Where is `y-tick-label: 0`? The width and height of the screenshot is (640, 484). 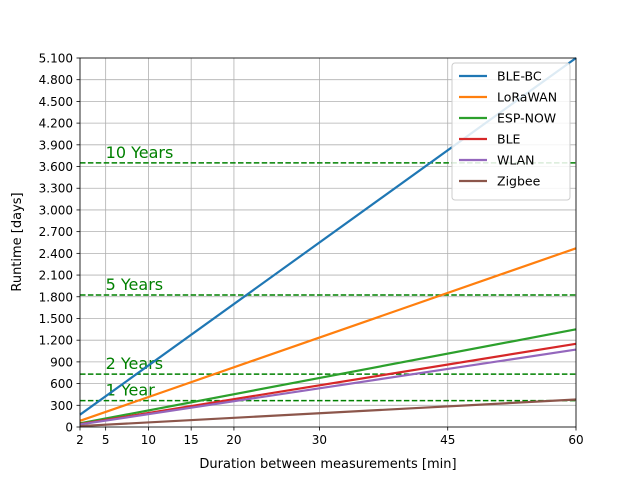 y-tick-label: 0 is located at coordinates (69, 428).